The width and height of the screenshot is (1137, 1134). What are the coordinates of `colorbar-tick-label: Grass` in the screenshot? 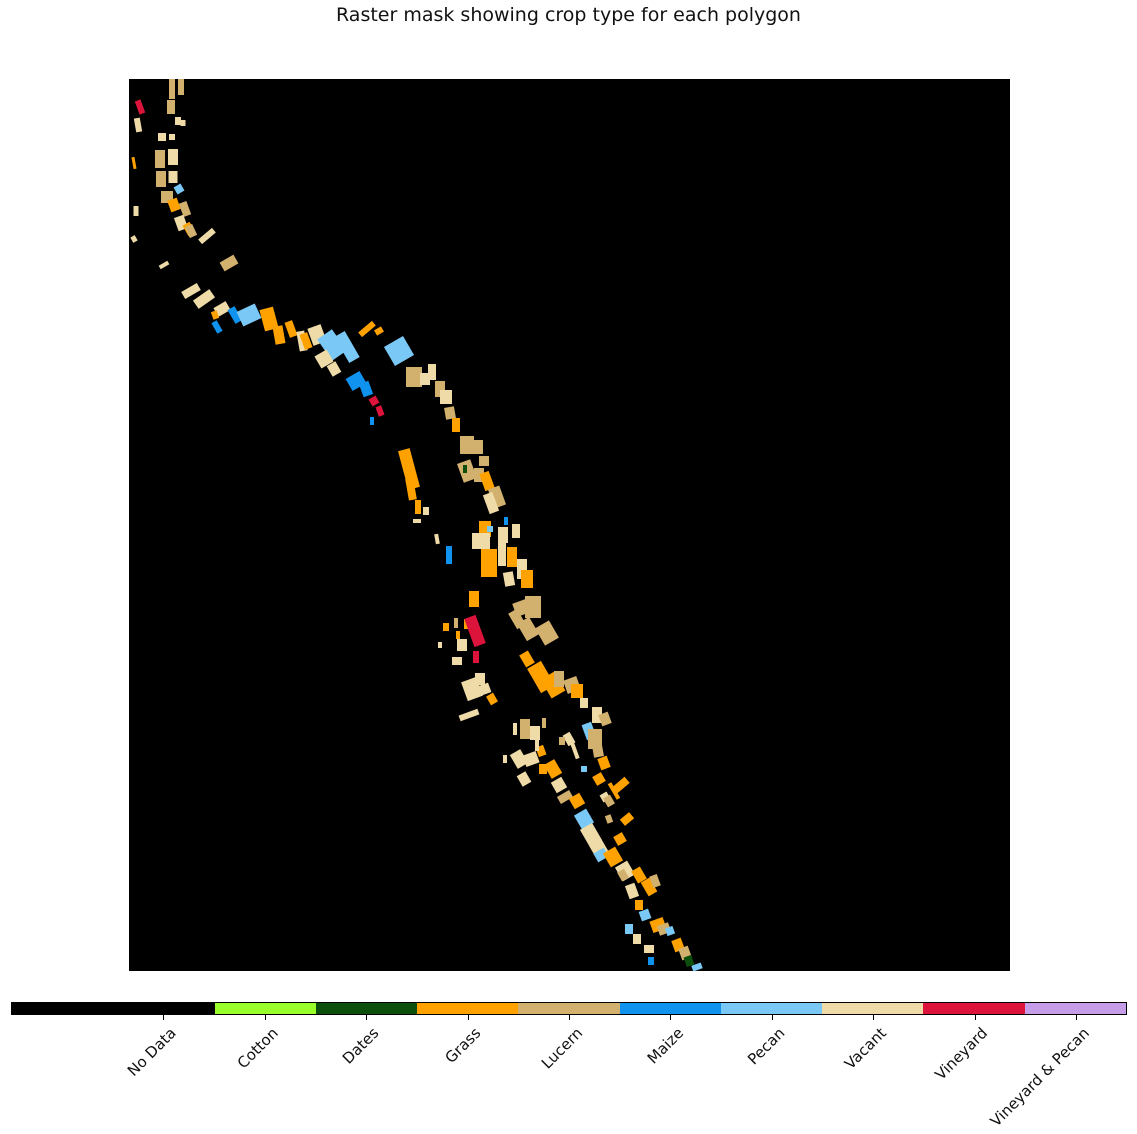 It's located at (463, 1045).